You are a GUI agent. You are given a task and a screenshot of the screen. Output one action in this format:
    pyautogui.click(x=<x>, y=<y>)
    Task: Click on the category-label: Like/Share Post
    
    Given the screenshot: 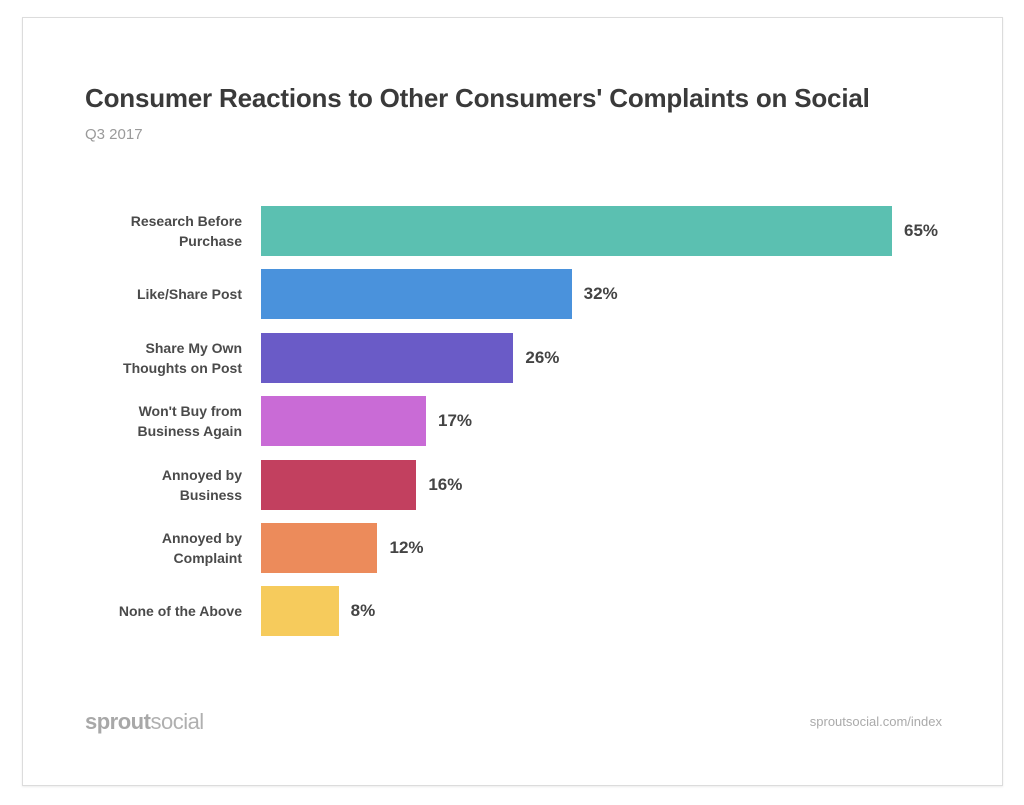 What is the action you would take?
    pyautogui.click(x=142, y=294)
    